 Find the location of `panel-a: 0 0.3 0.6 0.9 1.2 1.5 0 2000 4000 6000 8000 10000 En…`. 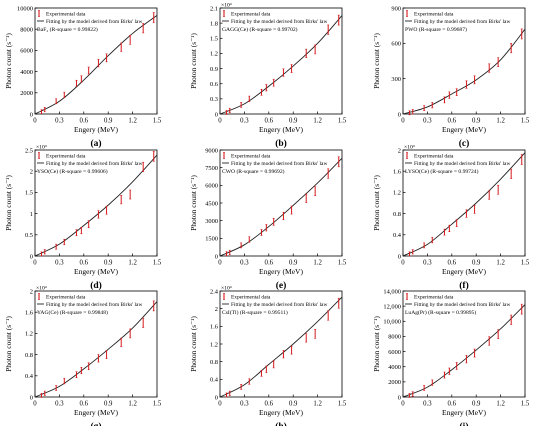

panel-a: 0 0.3 0.6 0.9 1.2 1.5 0 2000 4000 6000 8000 10000 En… is located at coordinates (83, 77).